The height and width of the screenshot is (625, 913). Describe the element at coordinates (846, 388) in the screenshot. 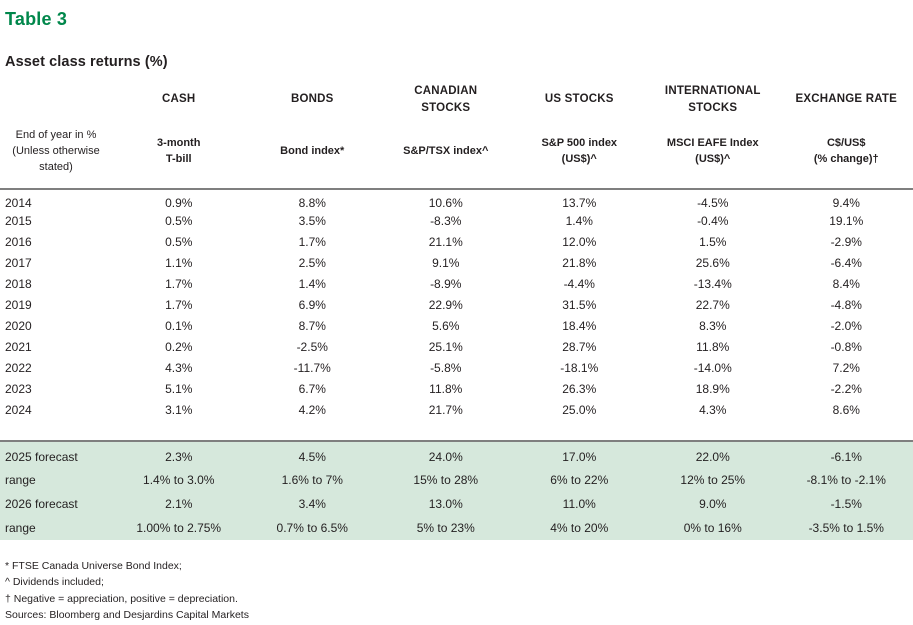

I see `value-cell: -2.2%` at that location.